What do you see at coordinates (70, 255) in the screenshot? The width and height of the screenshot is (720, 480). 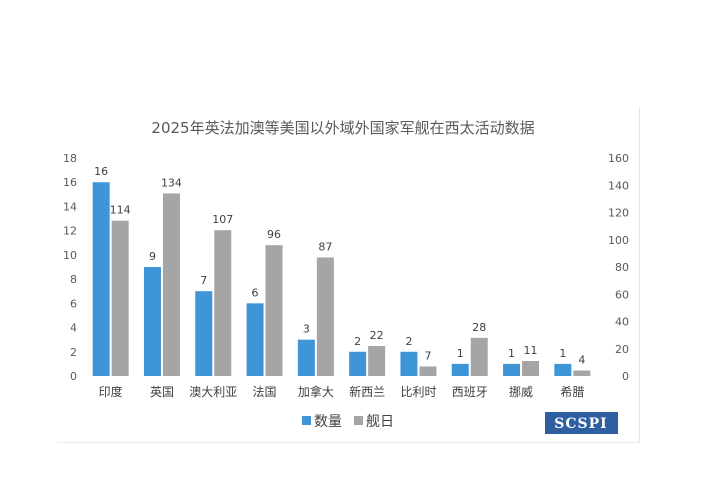 I see `left-tick-label: 10` at bounding box center [70, 255].